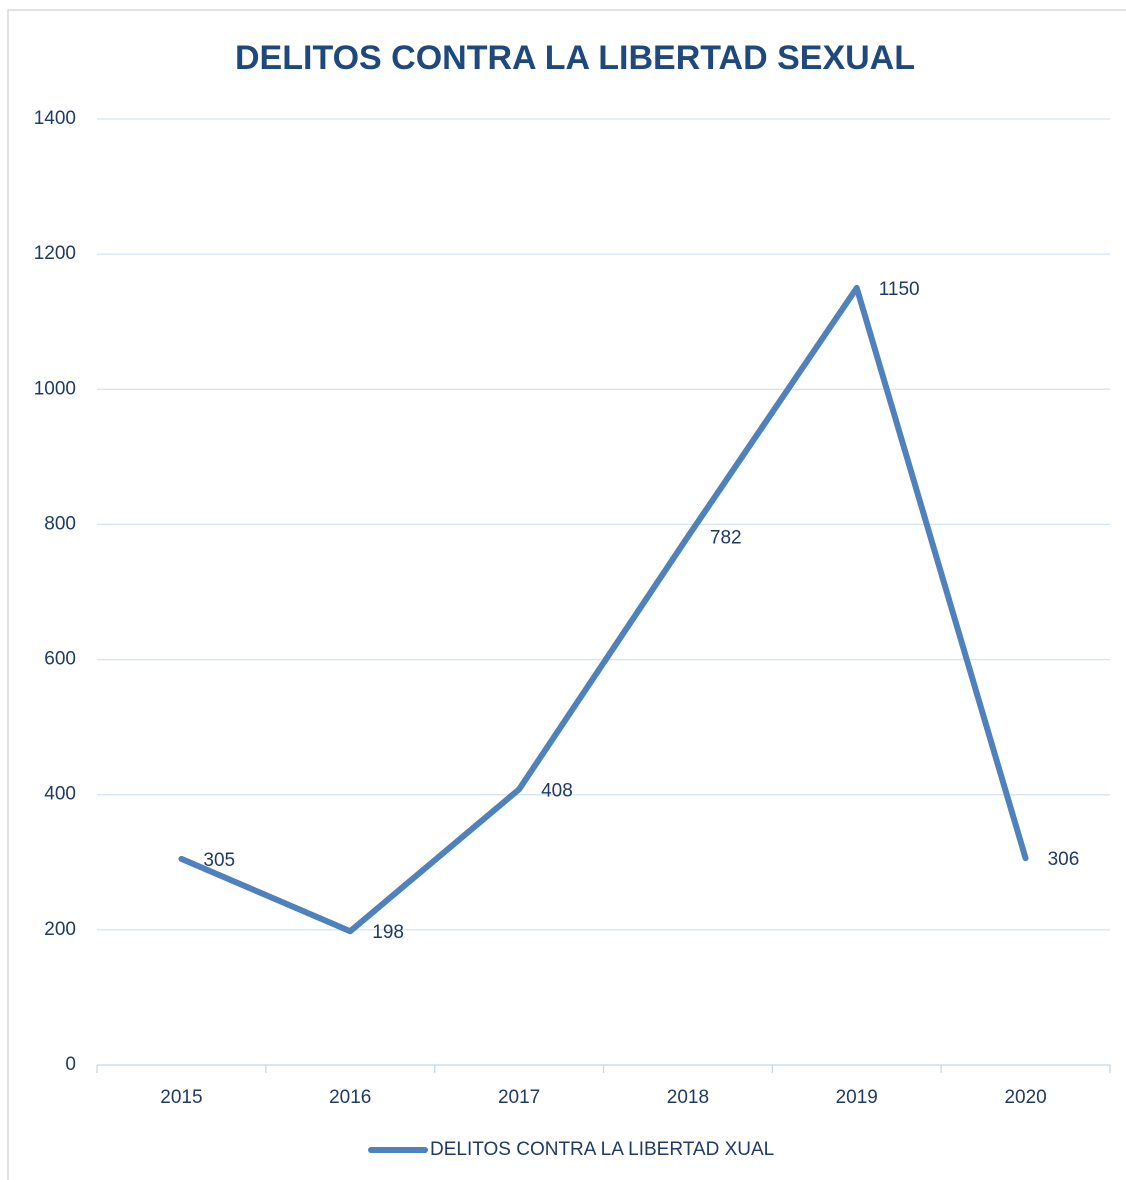 This screenshot has height=1180, width=1126. I want to click on y-tick-label: 1000, so click(55, 388).